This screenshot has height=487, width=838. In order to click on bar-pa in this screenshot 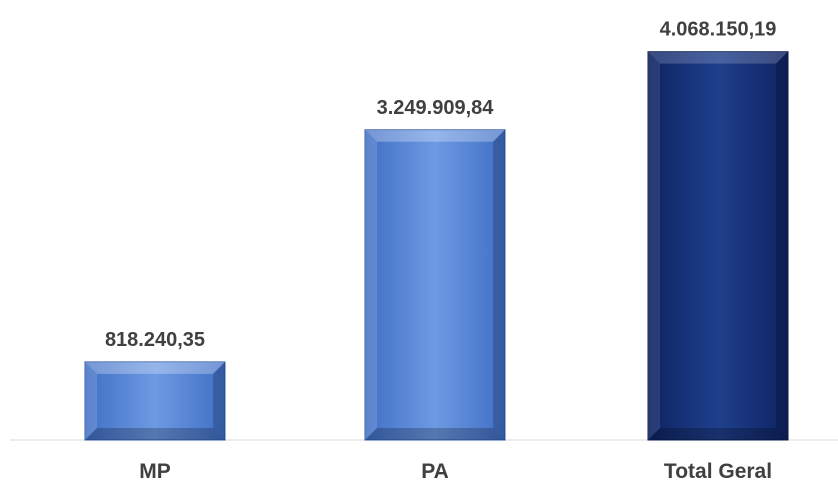, I will do `click(435, 285)`.